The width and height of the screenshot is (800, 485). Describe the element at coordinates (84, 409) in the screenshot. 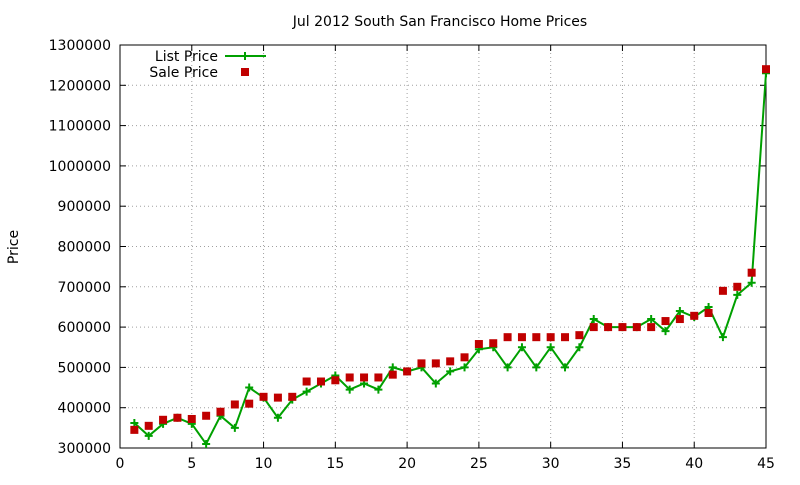

I see `y-tick-label: 400000` at that location.